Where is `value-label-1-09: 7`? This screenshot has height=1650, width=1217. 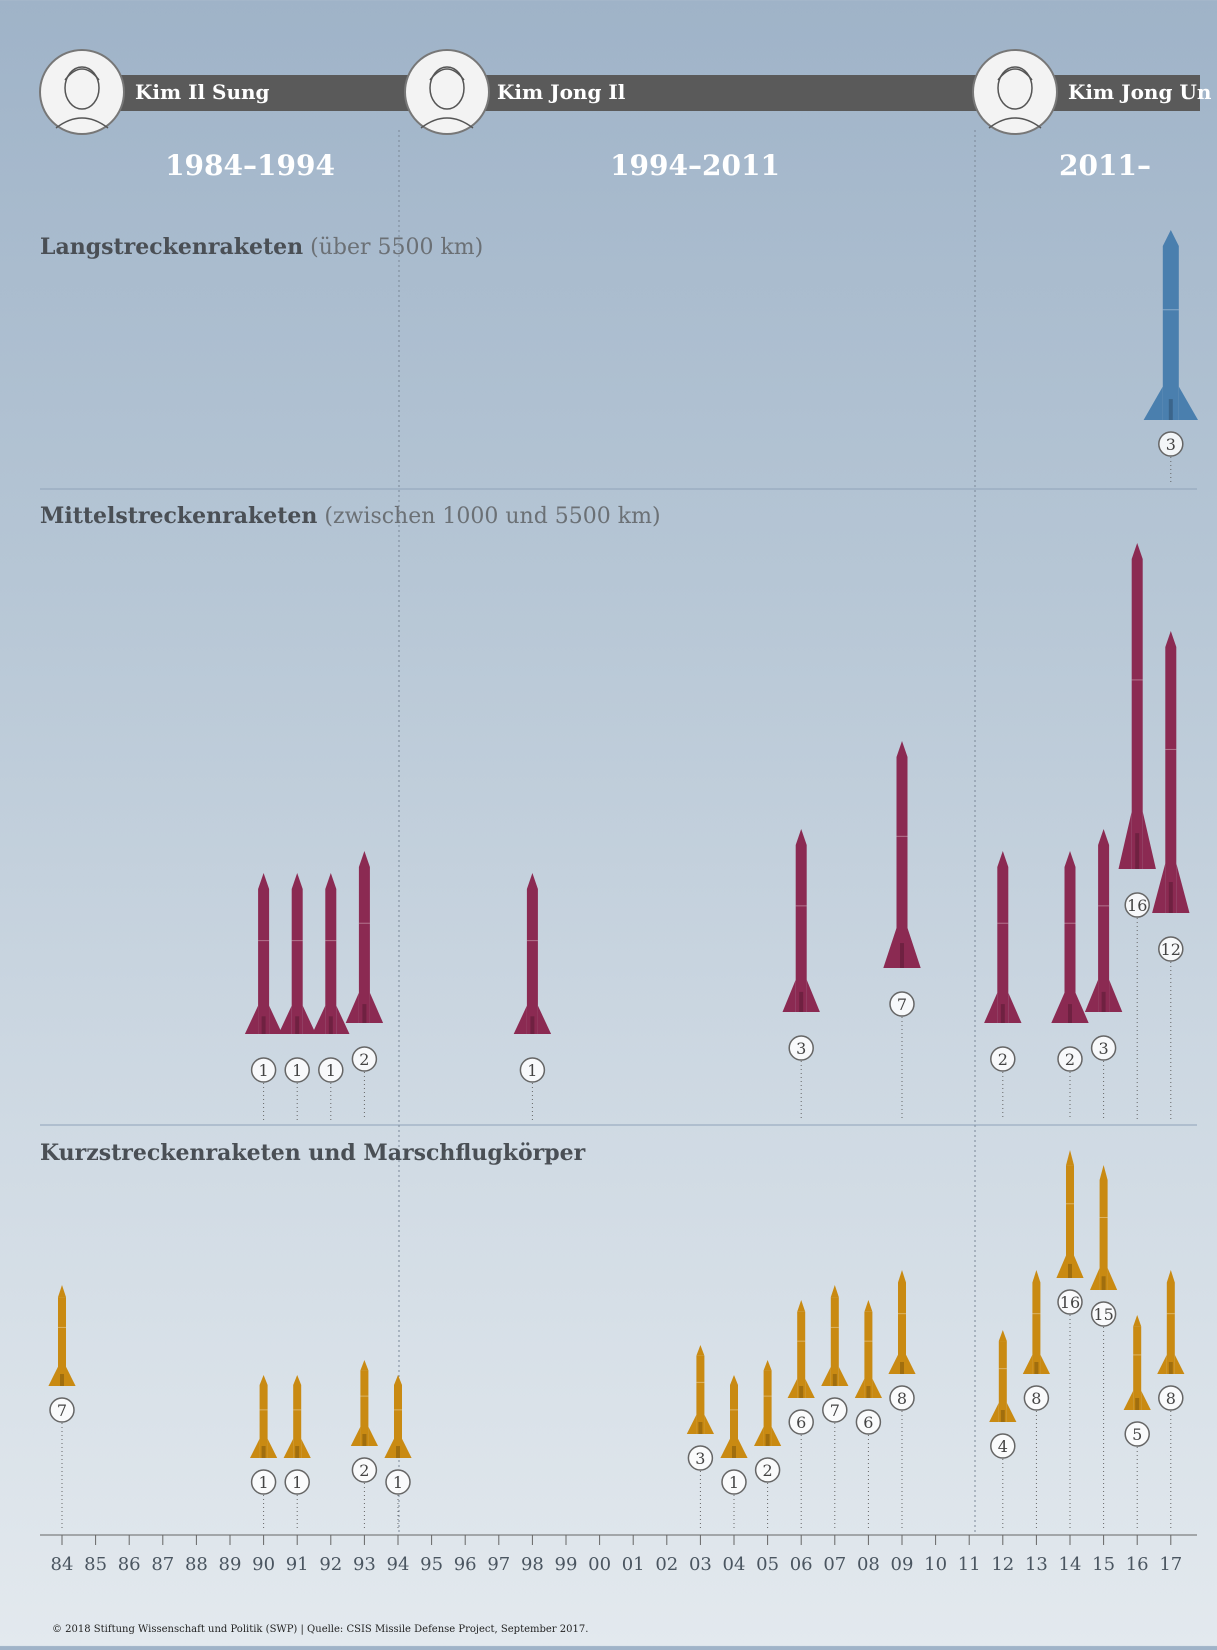
value-label-1-09: 7 is located at coordinates (902, 1004).